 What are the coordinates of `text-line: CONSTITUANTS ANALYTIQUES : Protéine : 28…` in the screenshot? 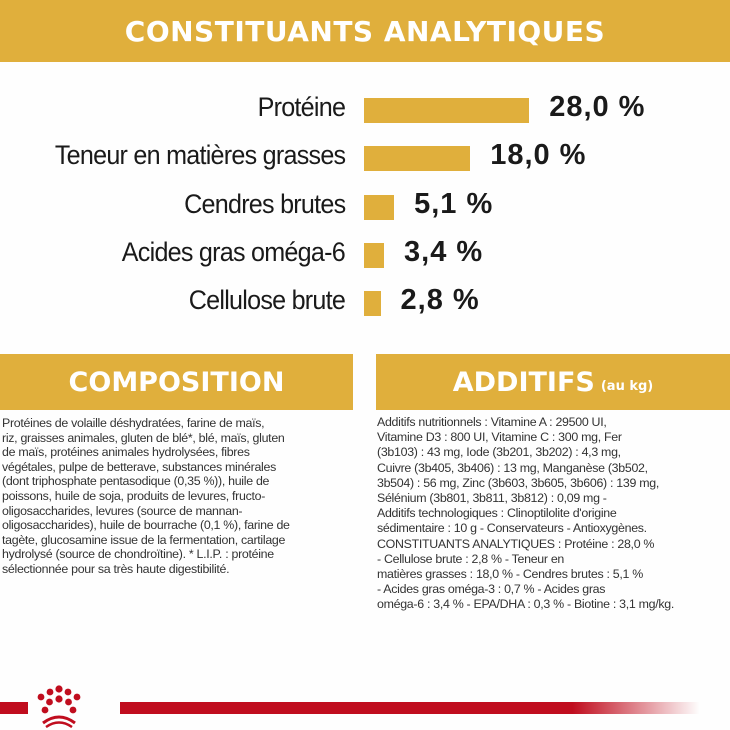 It's located at (516, 543).